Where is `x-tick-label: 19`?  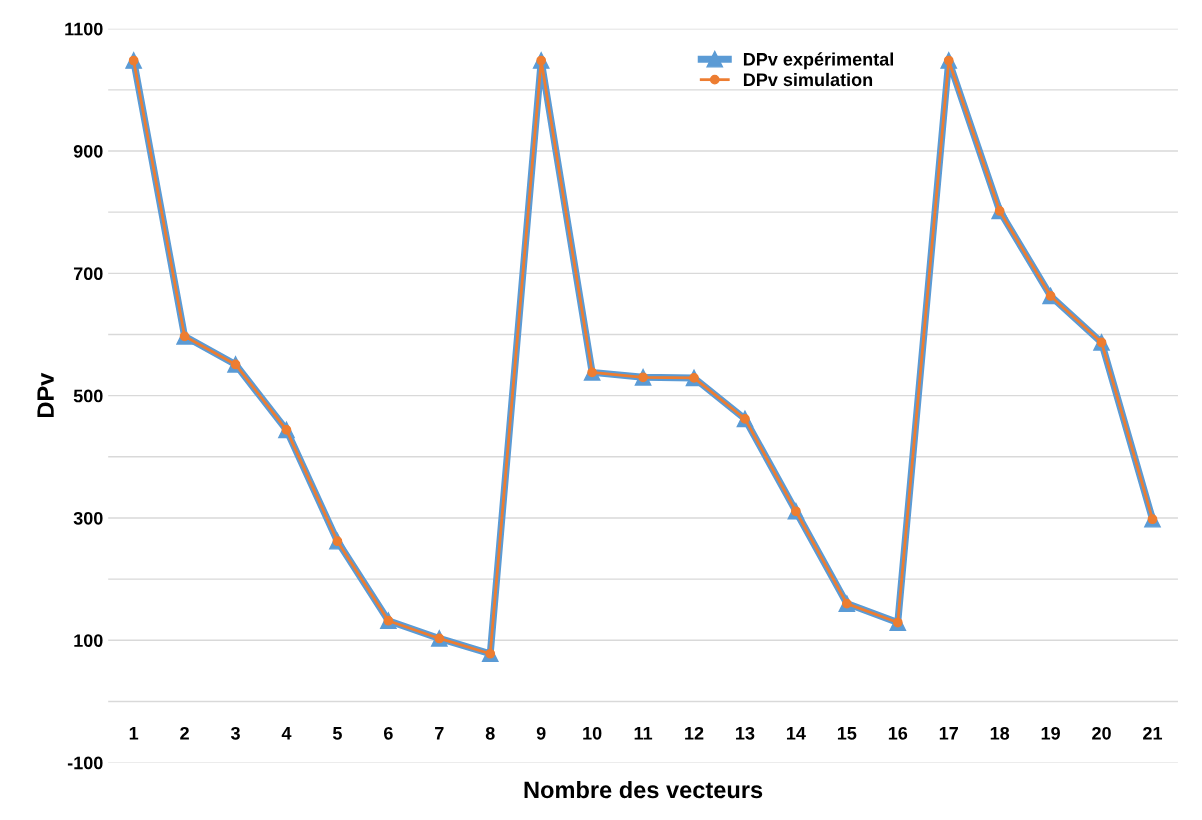 x-tick-label: 19 is located at coordinates (1050, 733).